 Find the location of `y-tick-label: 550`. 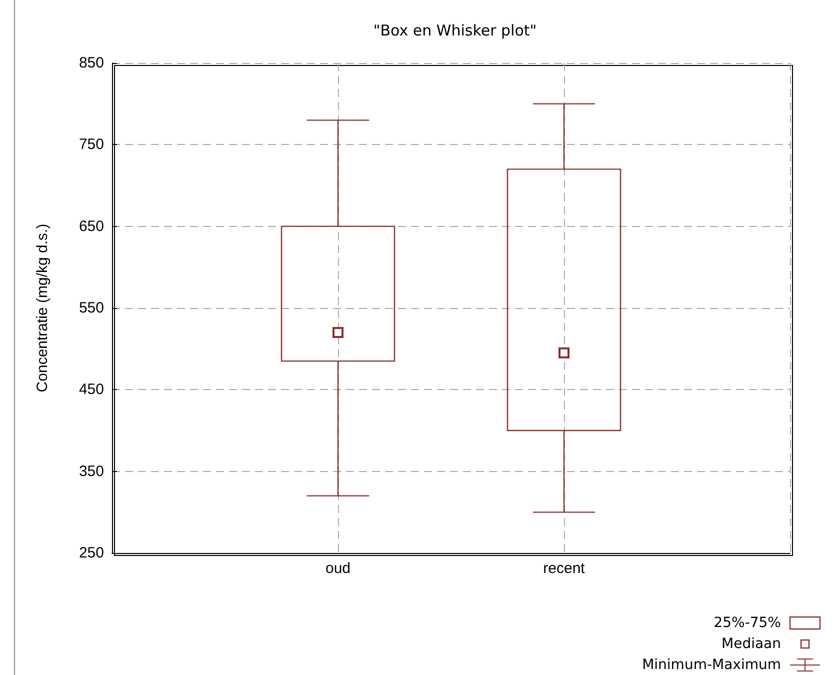

y-tick-label: 550 is located at coordinates (91, 308).